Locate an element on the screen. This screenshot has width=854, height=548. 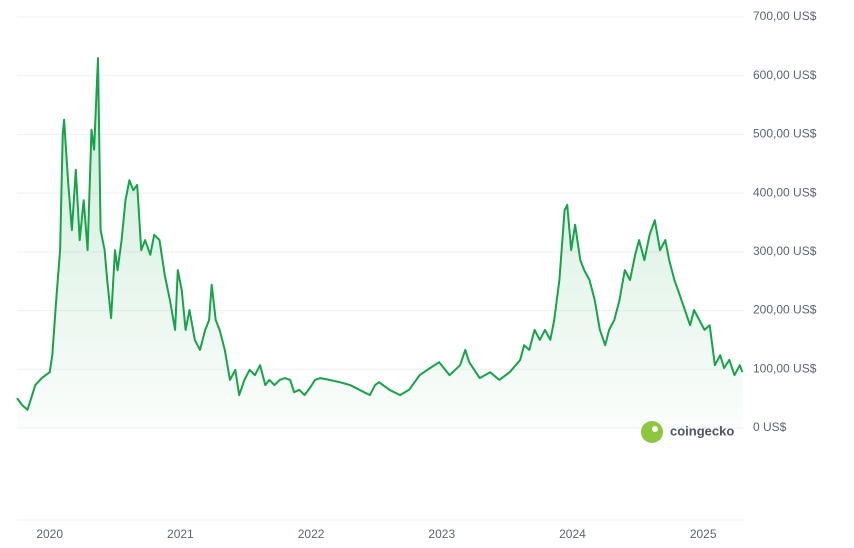
y-tick-label: 500,00 US$ is located at coordinates (785, 134).